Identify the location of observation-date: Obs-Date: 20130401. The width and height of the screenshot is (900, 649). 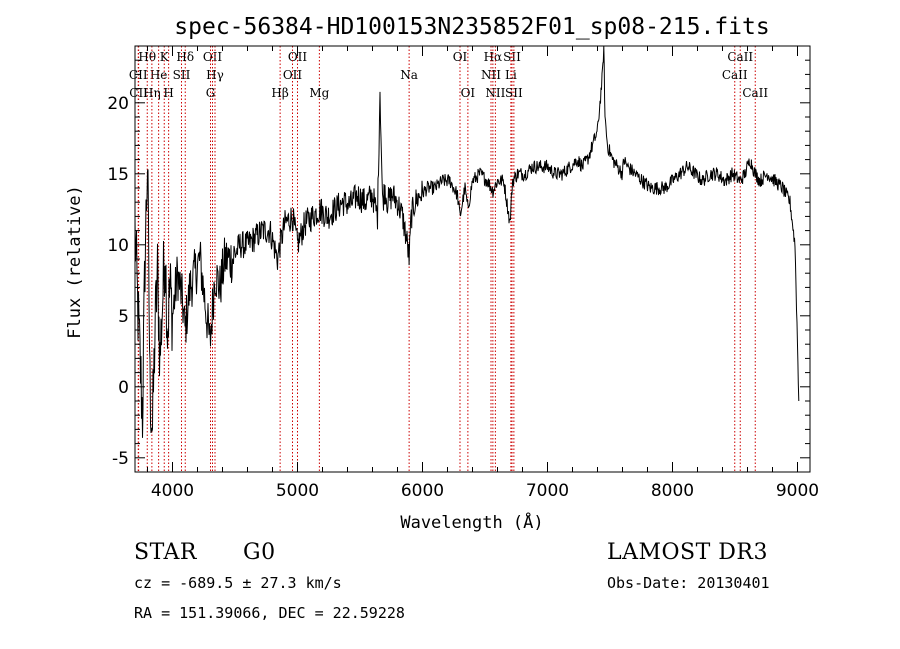
(688, 583).